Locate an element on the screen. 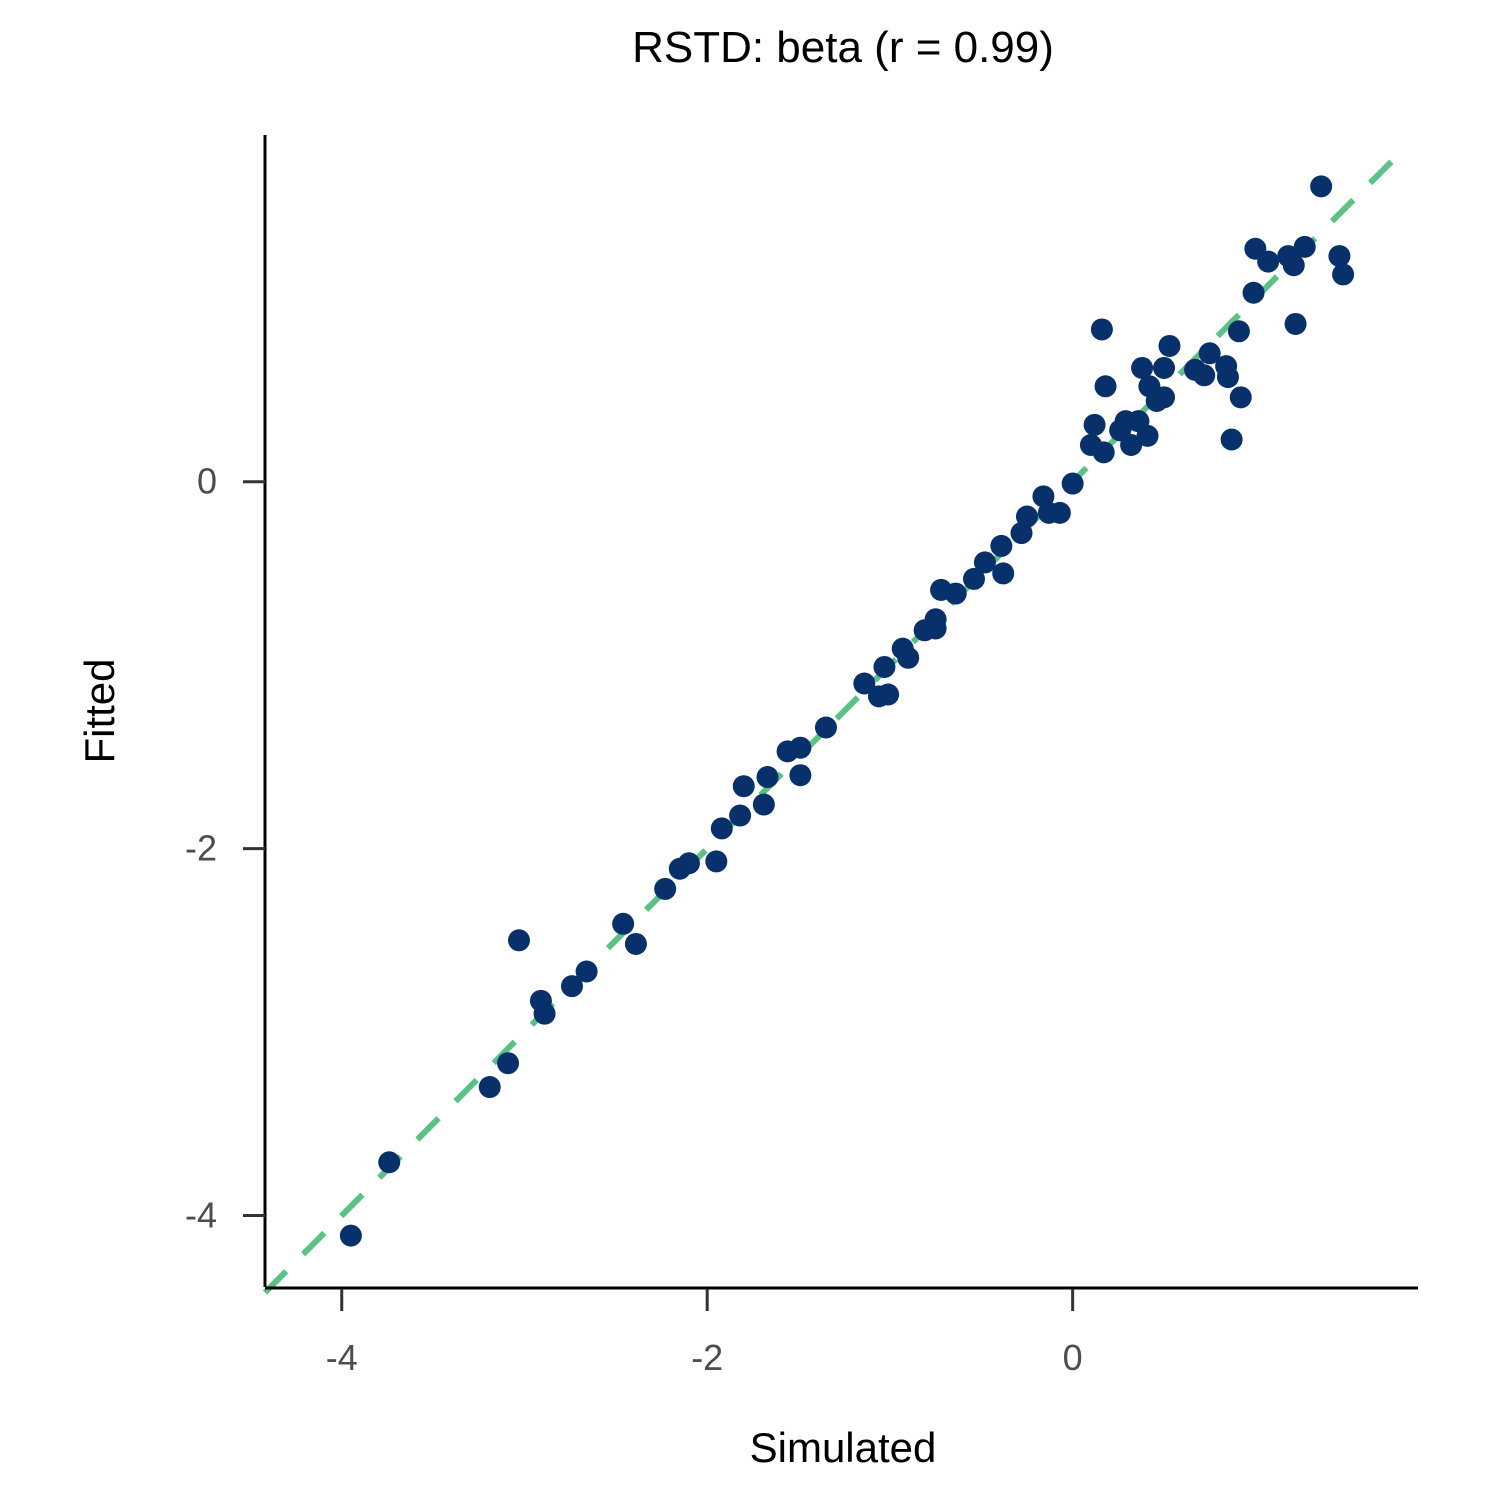 The height and width of the screenshot is (1500, 1500). y-axis-label: Fitted is located at coordinates (99, 710).